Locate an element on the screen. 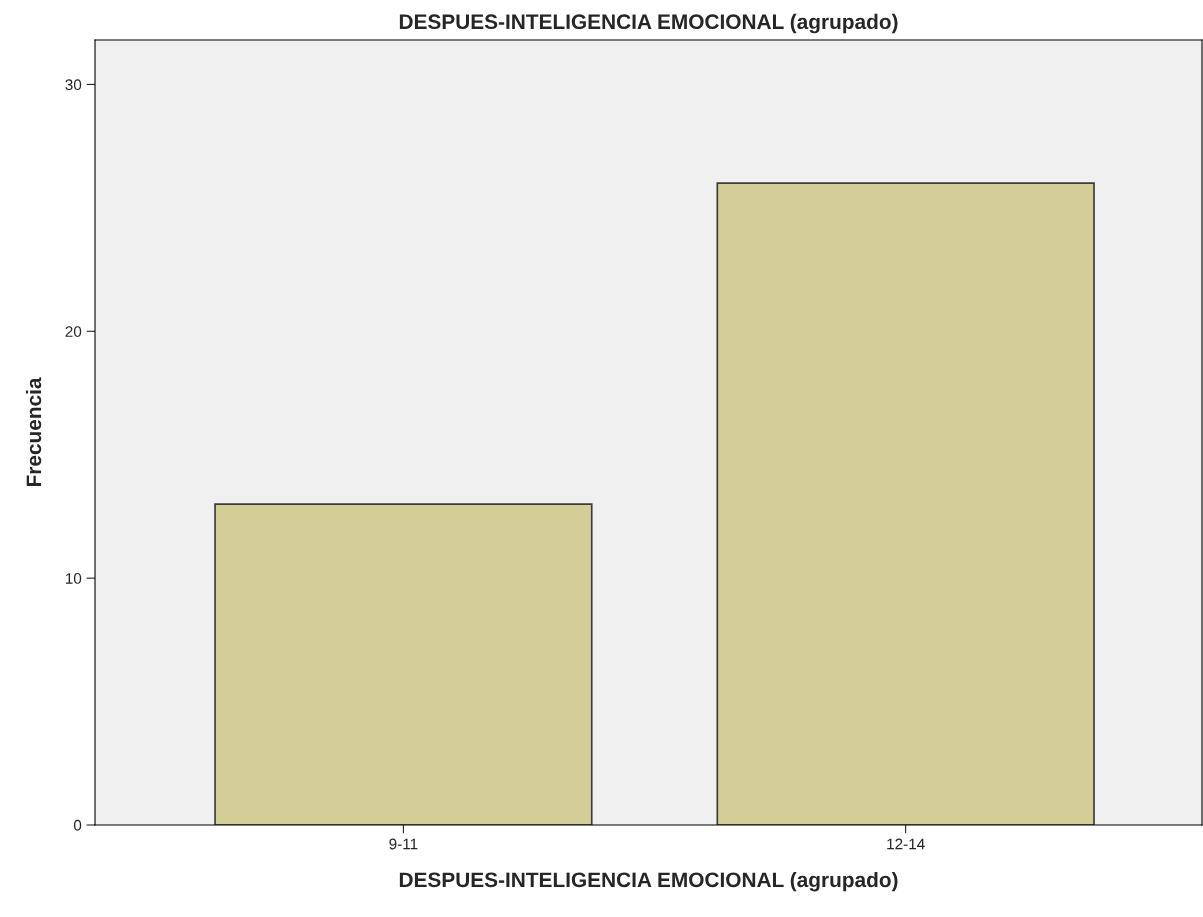  x-axis-title: DESPUES-INTELIGENCIA EMOCIONAL (agrupado) is located at coordinates (648, 881).